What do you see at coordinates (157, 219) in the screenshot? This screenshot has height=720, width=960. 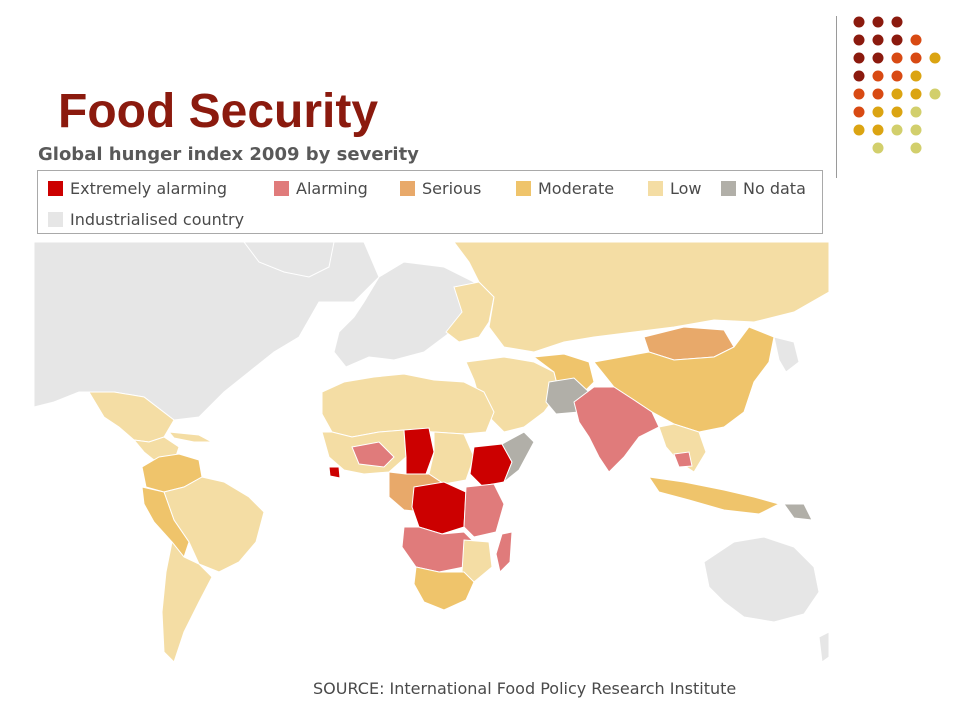 I see `legend-label: Industrialised country` at bounding box center [157, 219].